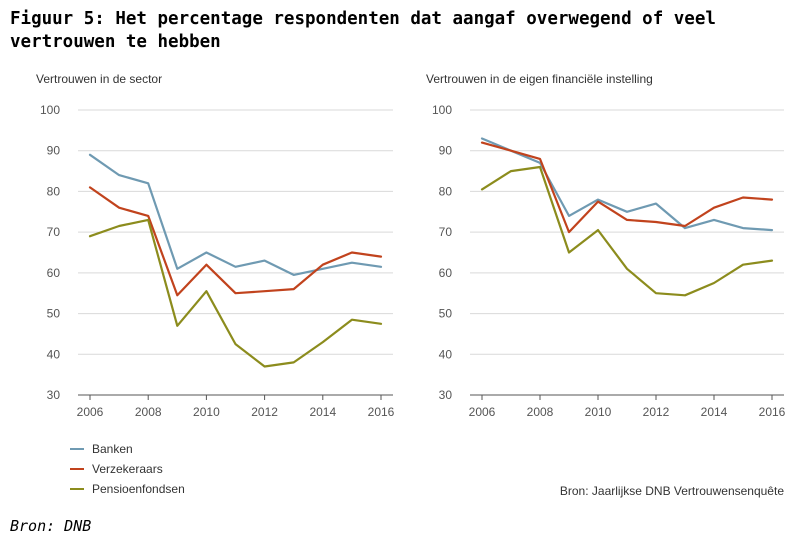 This screenshot has height=541, width=800. Describe the element at coordinates (442, 110) in the screenshot. I see `right-ytick-100: 100` at that location.